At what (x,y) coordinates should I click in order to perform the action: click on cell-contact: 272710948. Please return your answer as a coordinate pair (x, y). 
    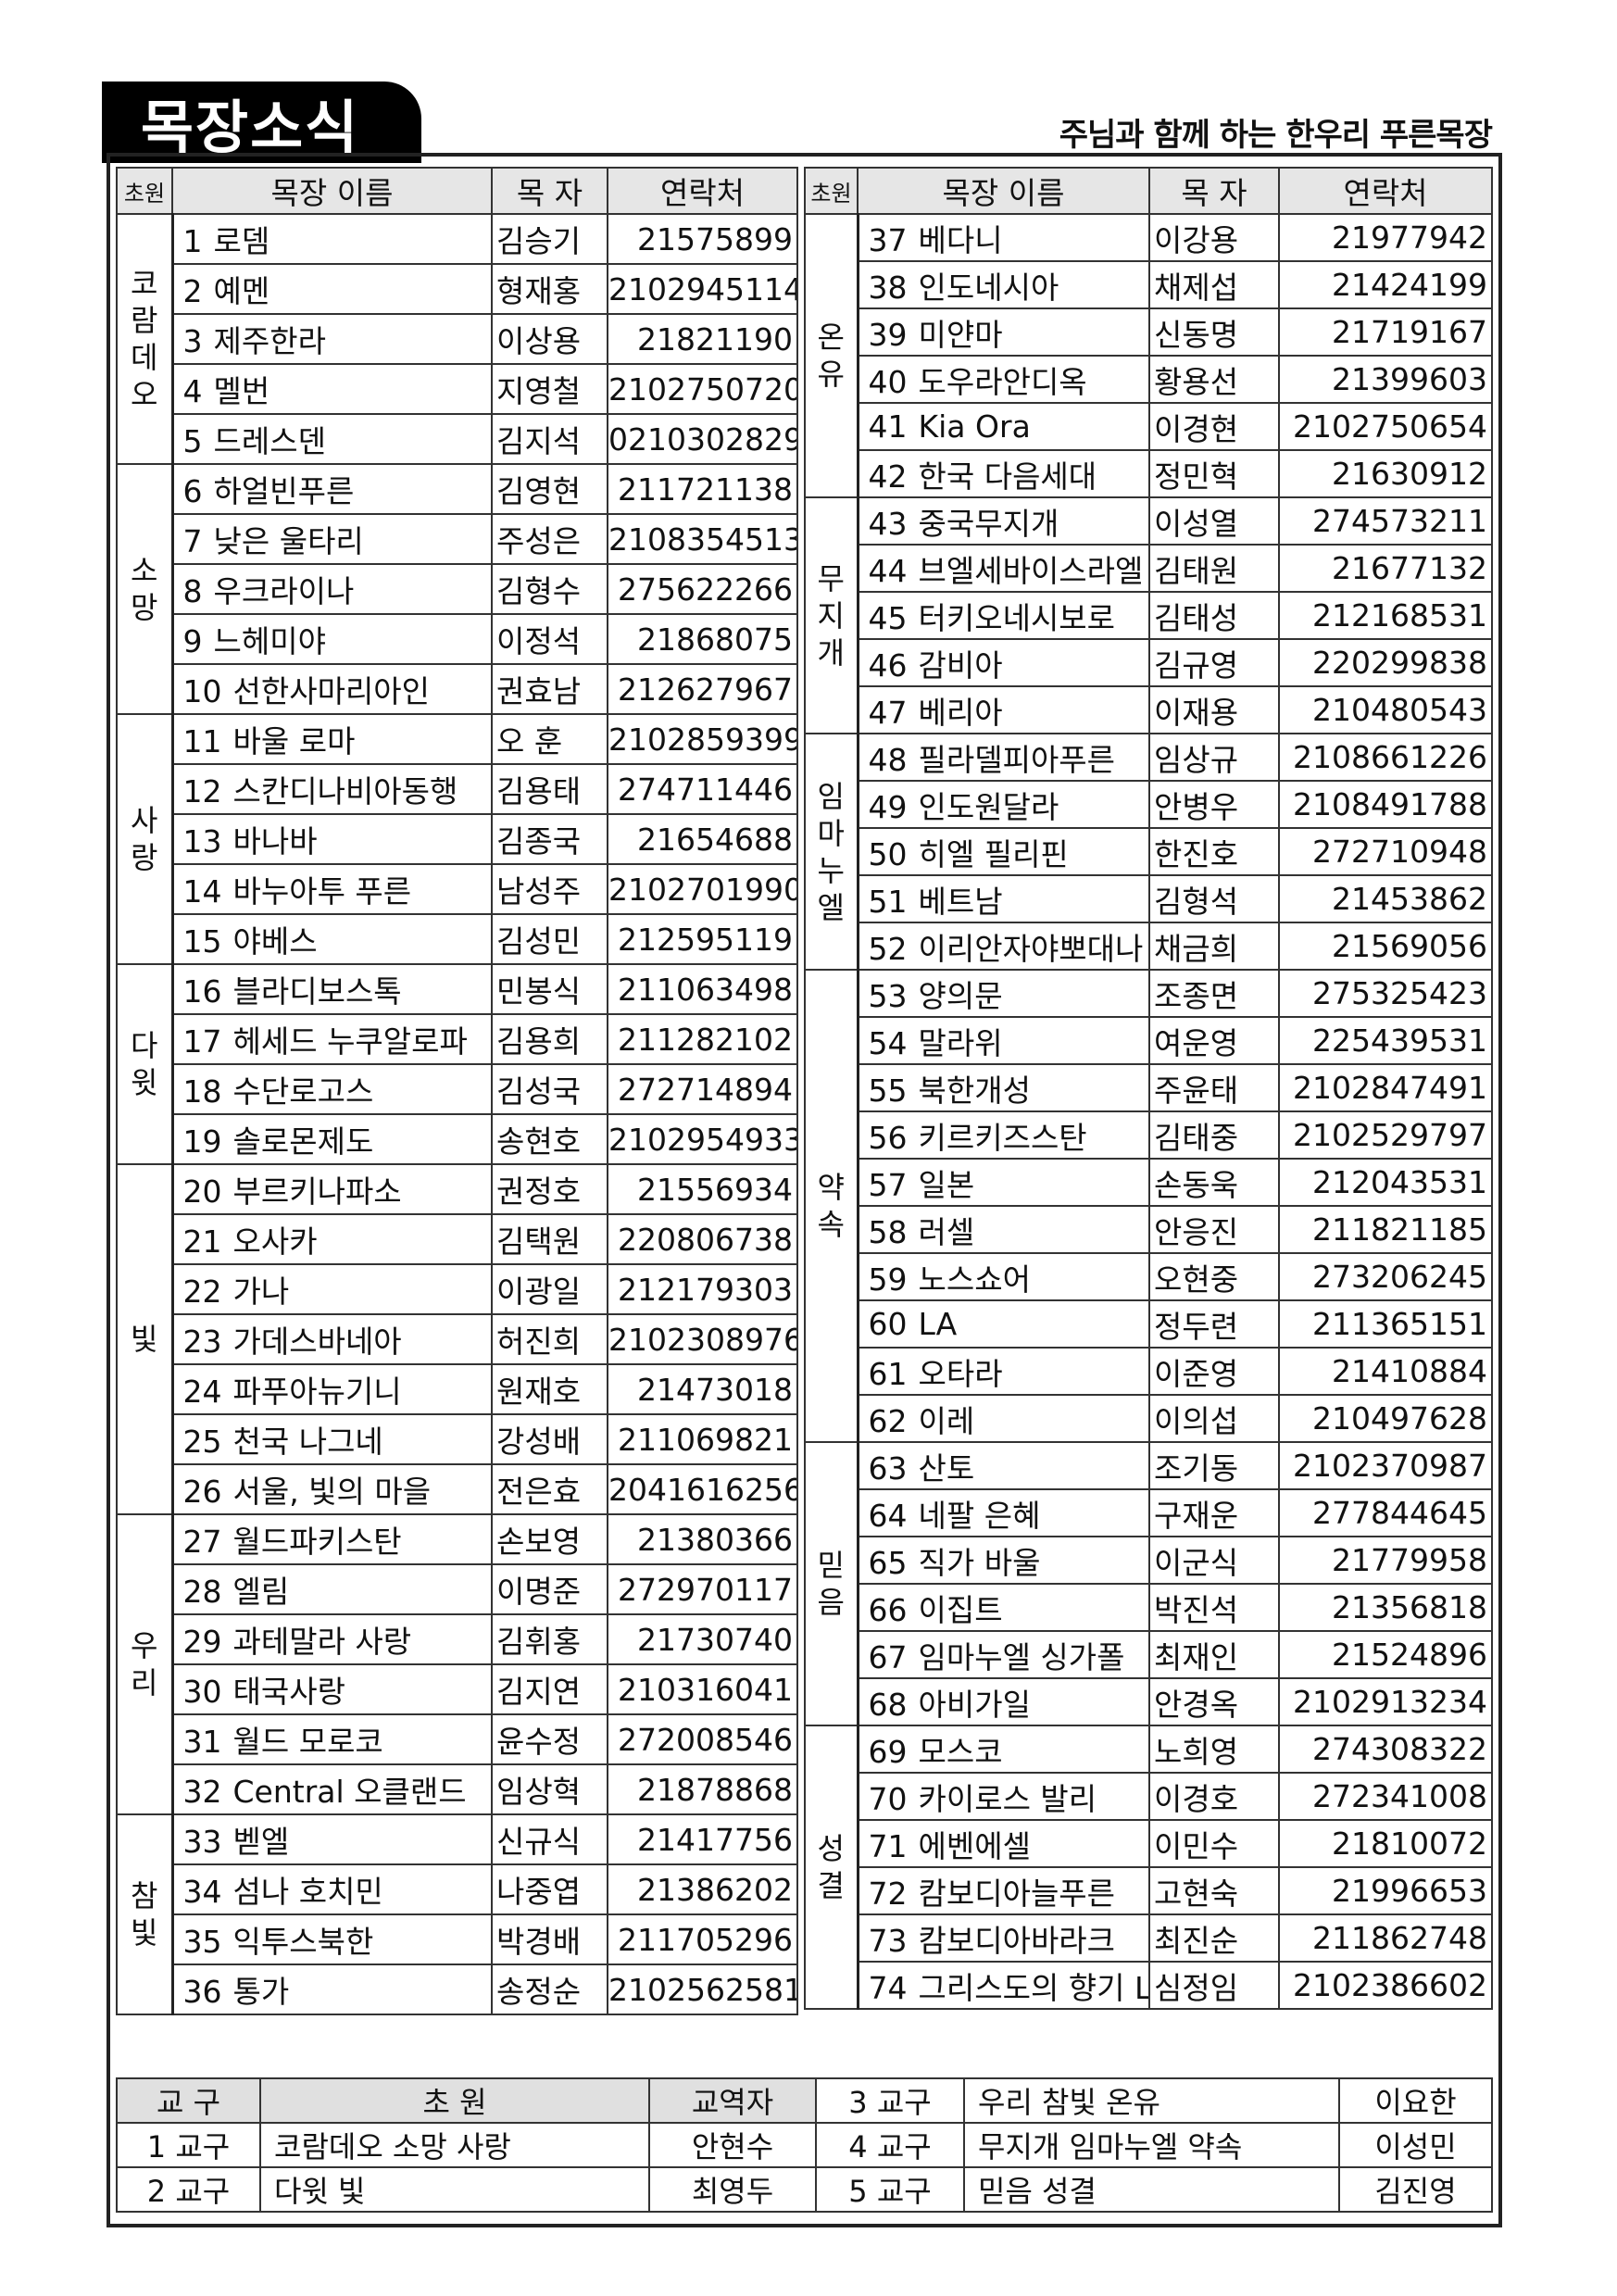
    Looking at the image, I should click on (1385, 851).